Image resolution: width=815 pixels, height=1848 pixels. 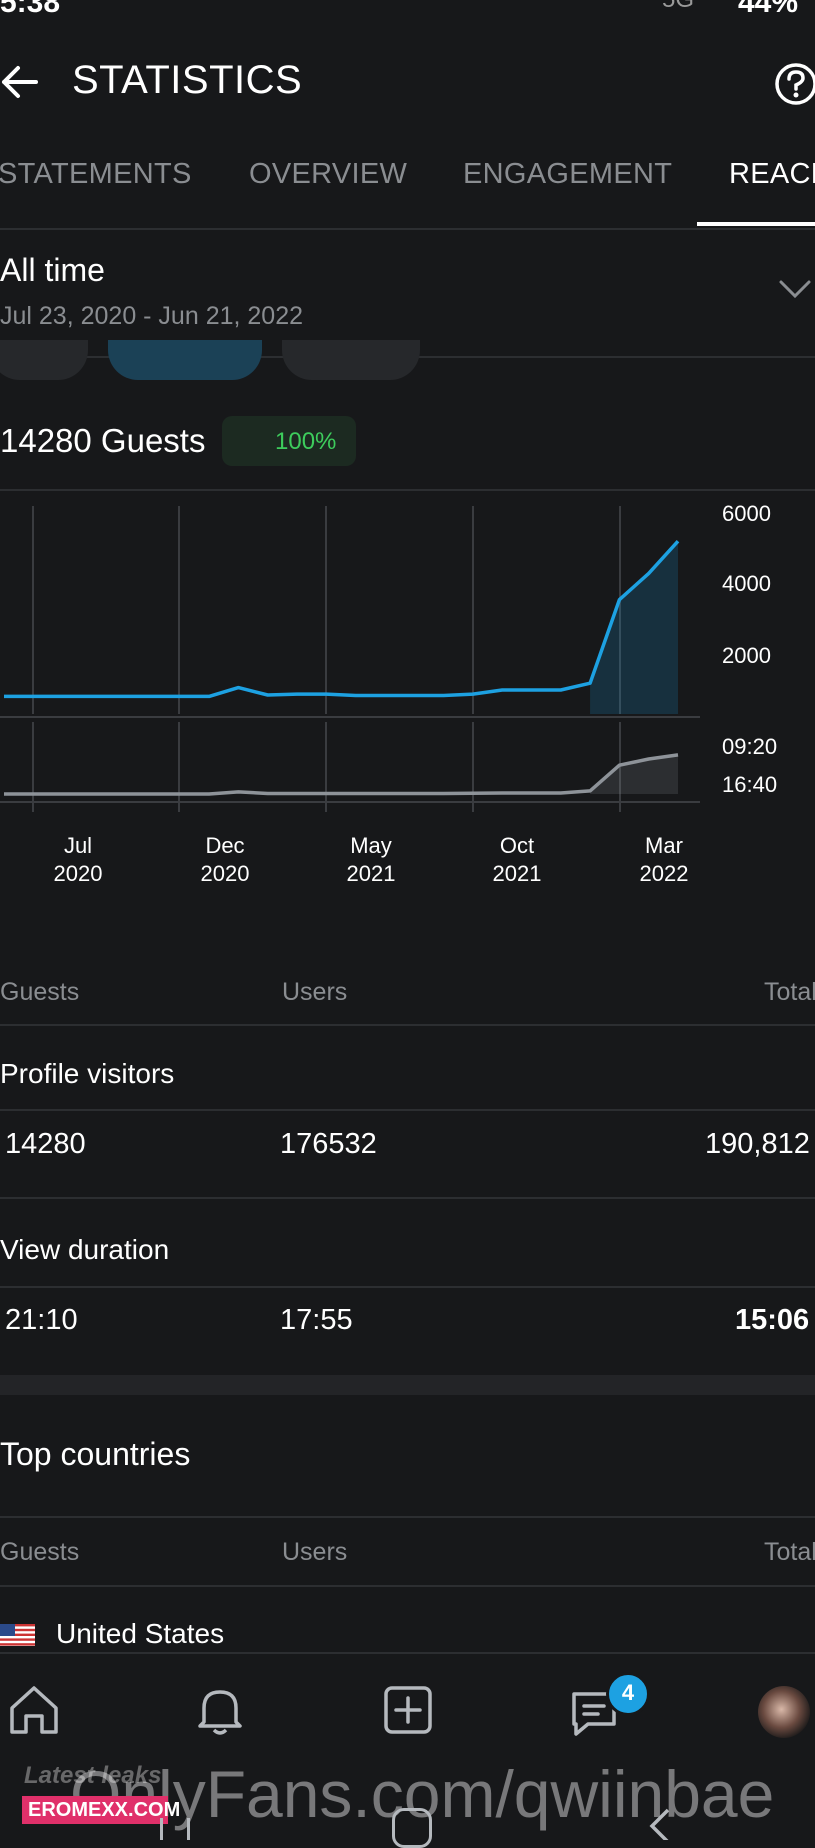 I want to click on profile-visitors-guests: 14280, so click(x=45, y=1144).